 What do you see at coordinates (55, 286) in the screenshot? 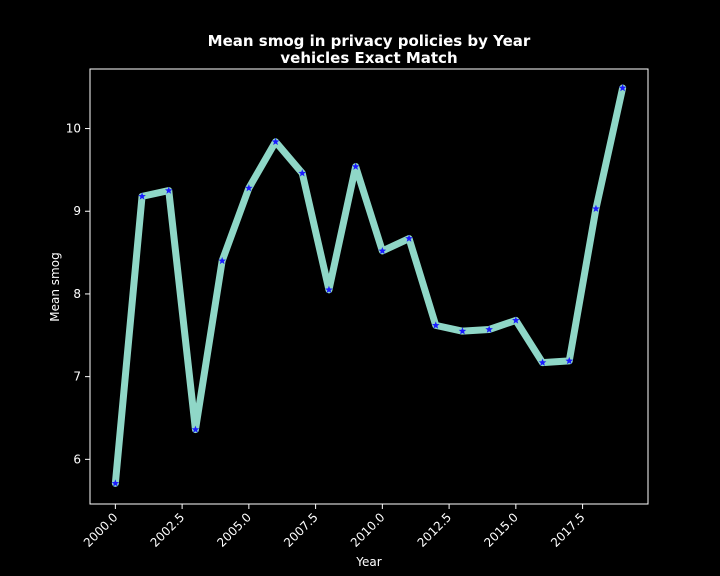
I see `y-axis-label: Mean smog` at bounding box center [55, 286].